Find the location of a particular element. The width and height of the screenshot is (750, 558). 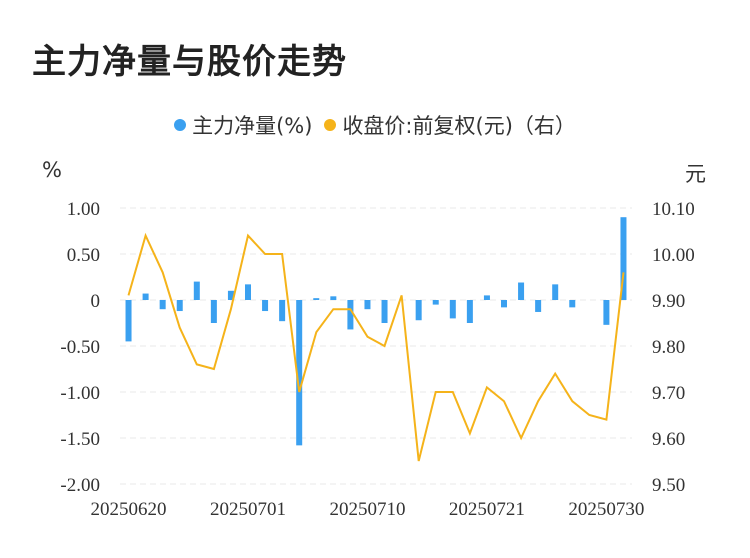

left-tick-label: 0.50 is located at coordinates (83, 255).